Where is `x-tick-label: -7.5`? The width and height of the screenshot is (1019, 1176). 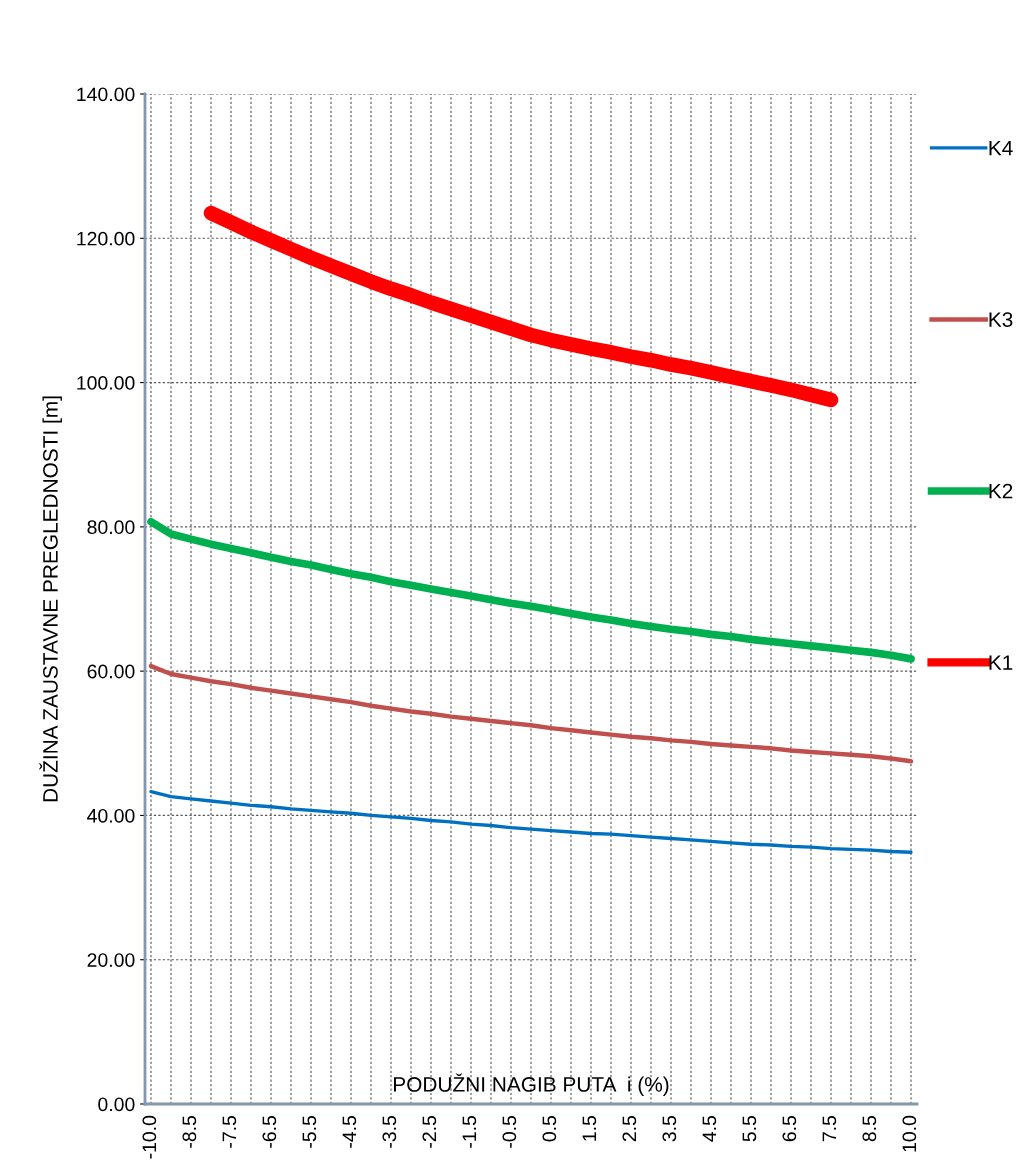 x-tick-label: -7.5 is located at coordinates (229, 1131).